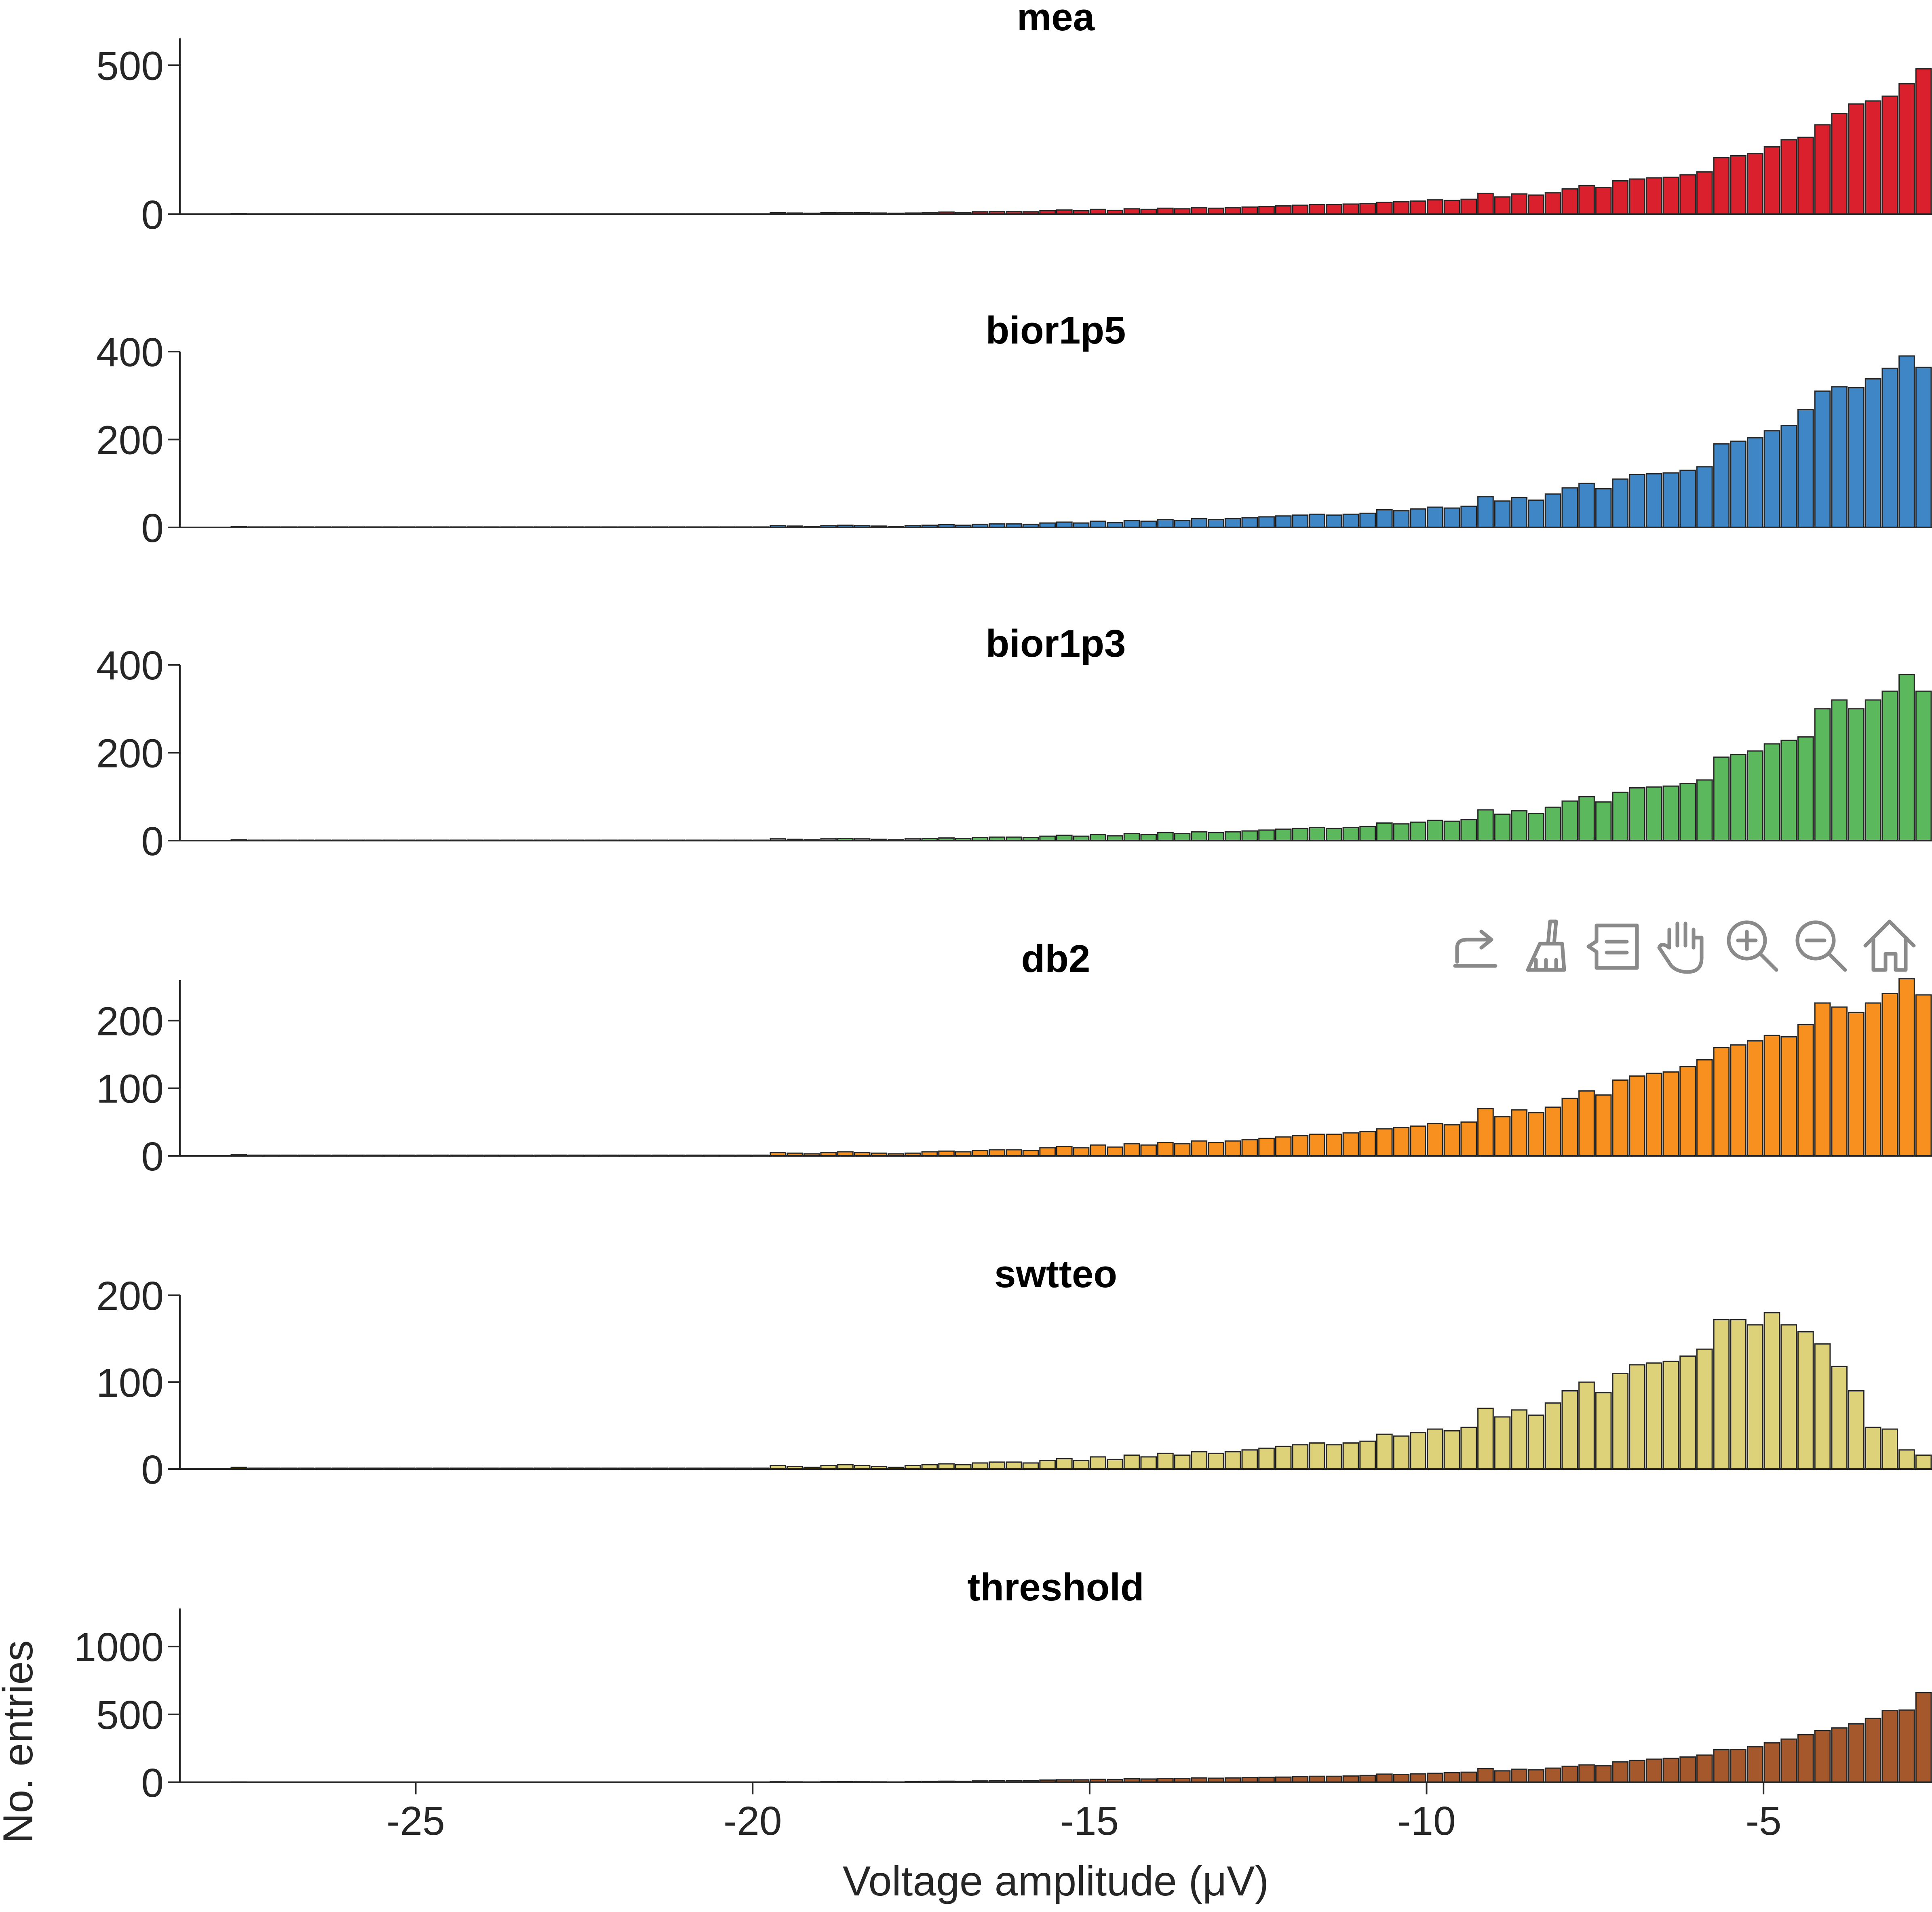 The width and height of the screenshot is (1932, 1912). Describe the element at coordinates (1821, 945) in the screenshot. I see `zoom-out-icon` at that location.